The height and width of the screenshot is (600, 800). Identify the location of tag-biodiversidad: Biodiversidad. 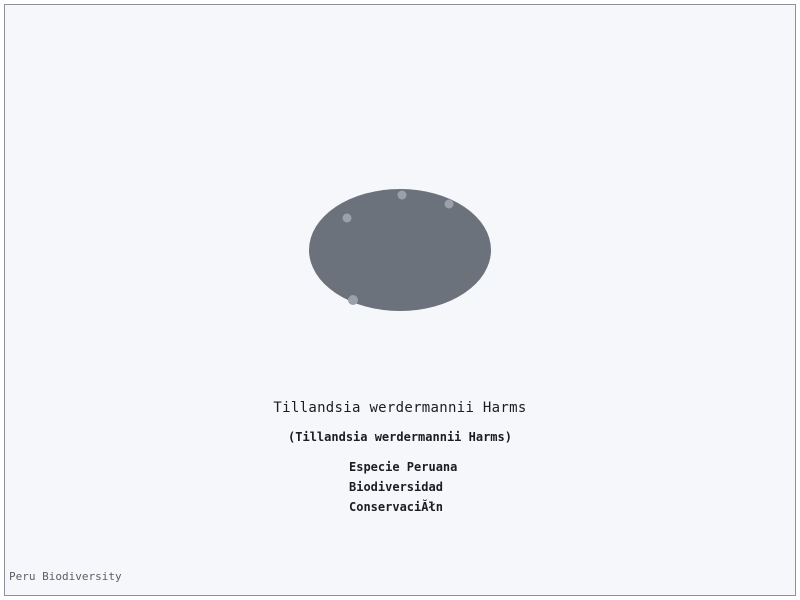
(396, 487).